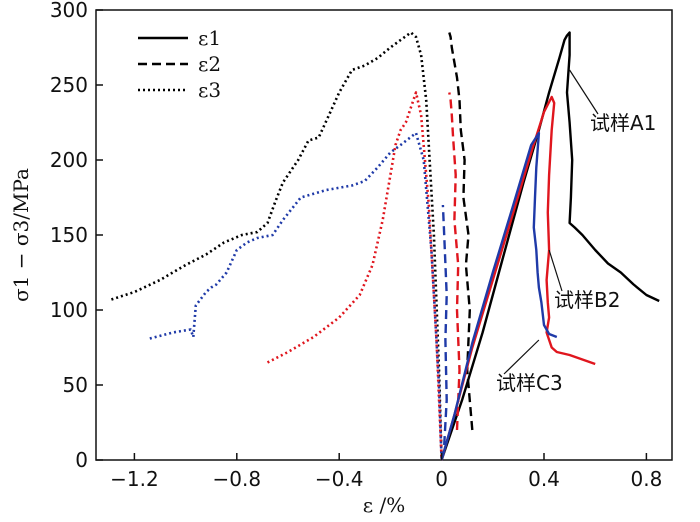  Describe the element at coordinates (75, 385) in the screenshot. I see `y-tick-label: 50` at that location.